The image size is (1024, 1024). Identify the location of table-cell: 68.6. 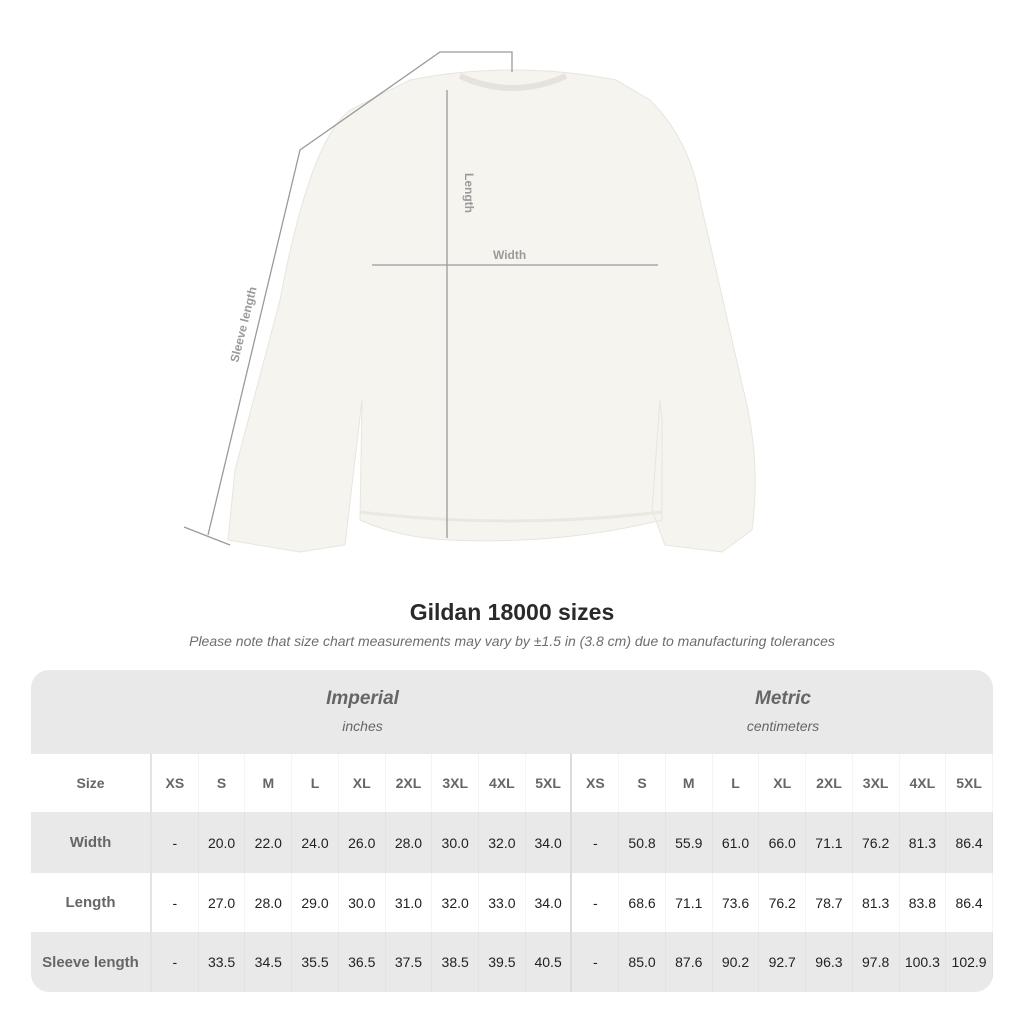
(642, 902).